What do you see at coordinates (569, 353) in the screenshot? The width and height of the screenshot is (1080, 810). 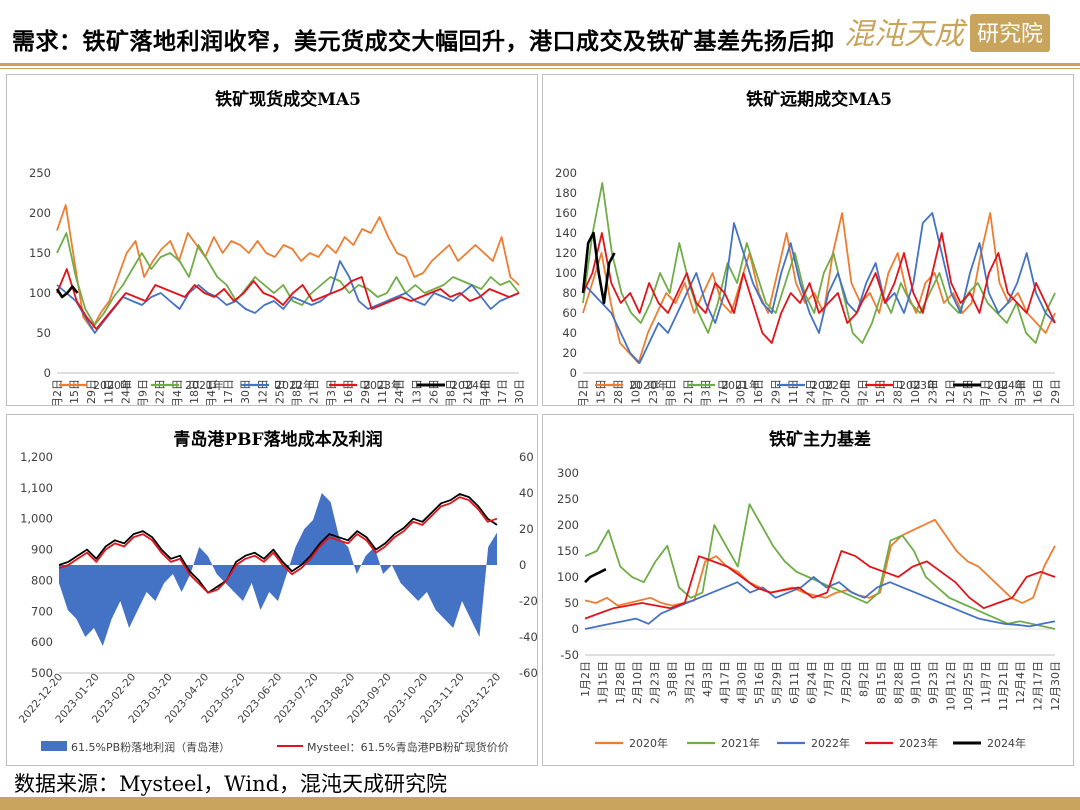 I see `y-tick-label: 20` at bounding box center [569, 353].